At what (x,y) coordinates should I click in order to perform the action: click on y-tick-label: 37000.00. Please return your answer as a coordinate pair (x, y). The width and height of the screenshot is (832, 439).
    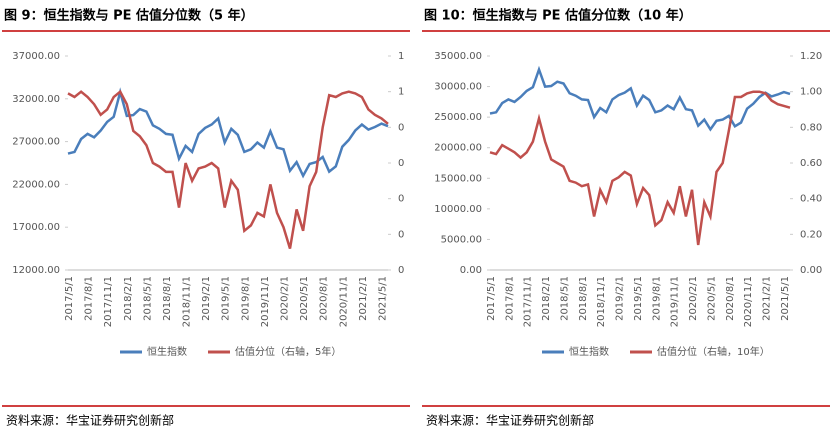
    Looking at the image, I should click on (36, 56).